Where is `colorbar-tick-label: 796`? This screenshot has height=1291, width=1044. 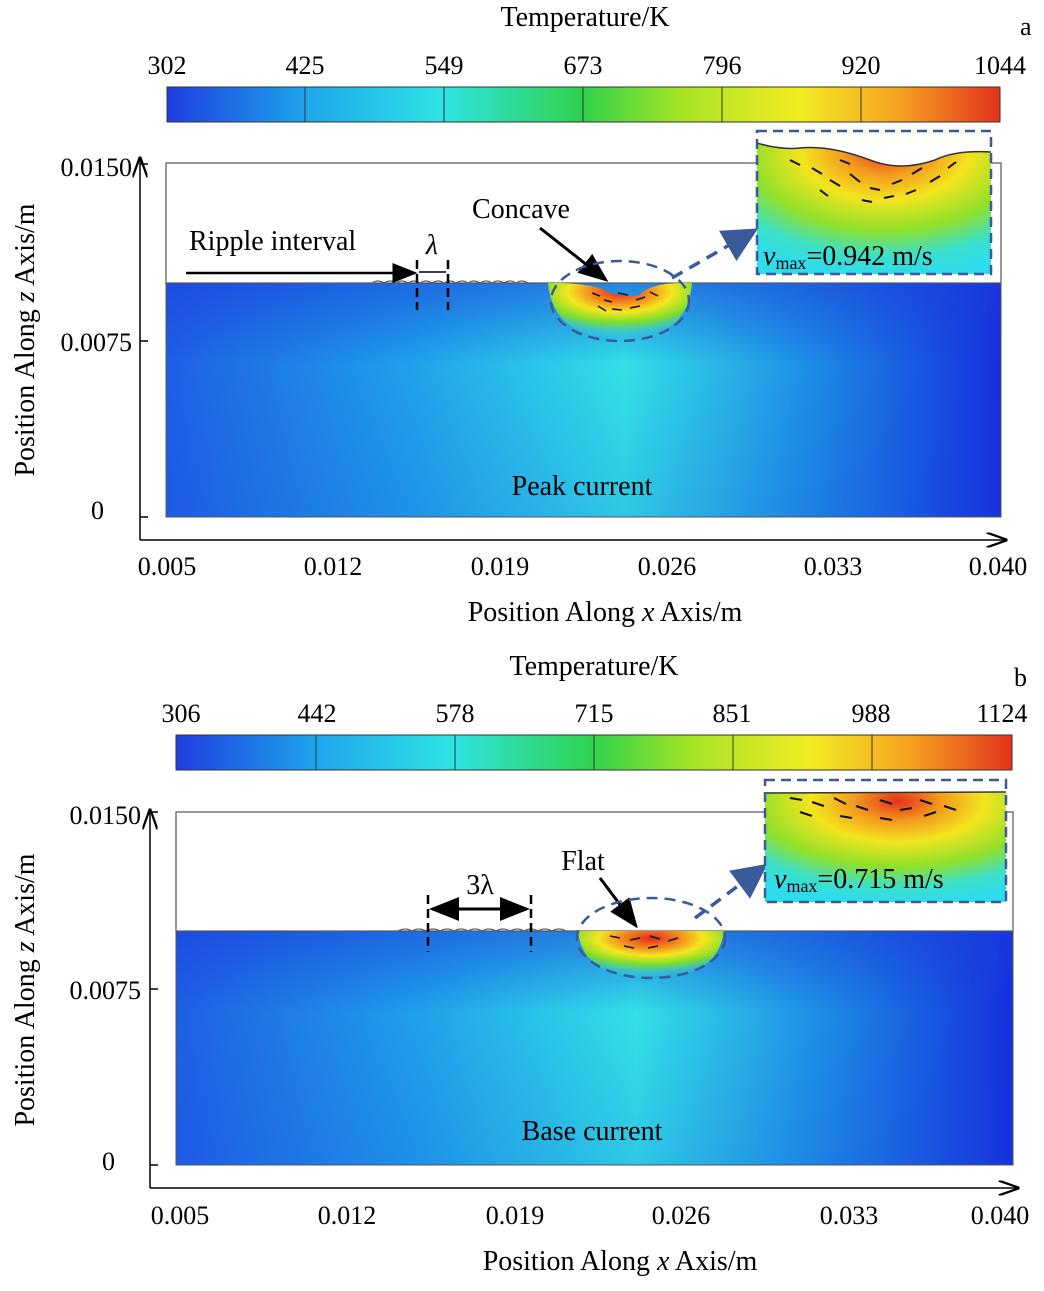
colorbar-tick-label: 796 is located at coordinates (722, 65).